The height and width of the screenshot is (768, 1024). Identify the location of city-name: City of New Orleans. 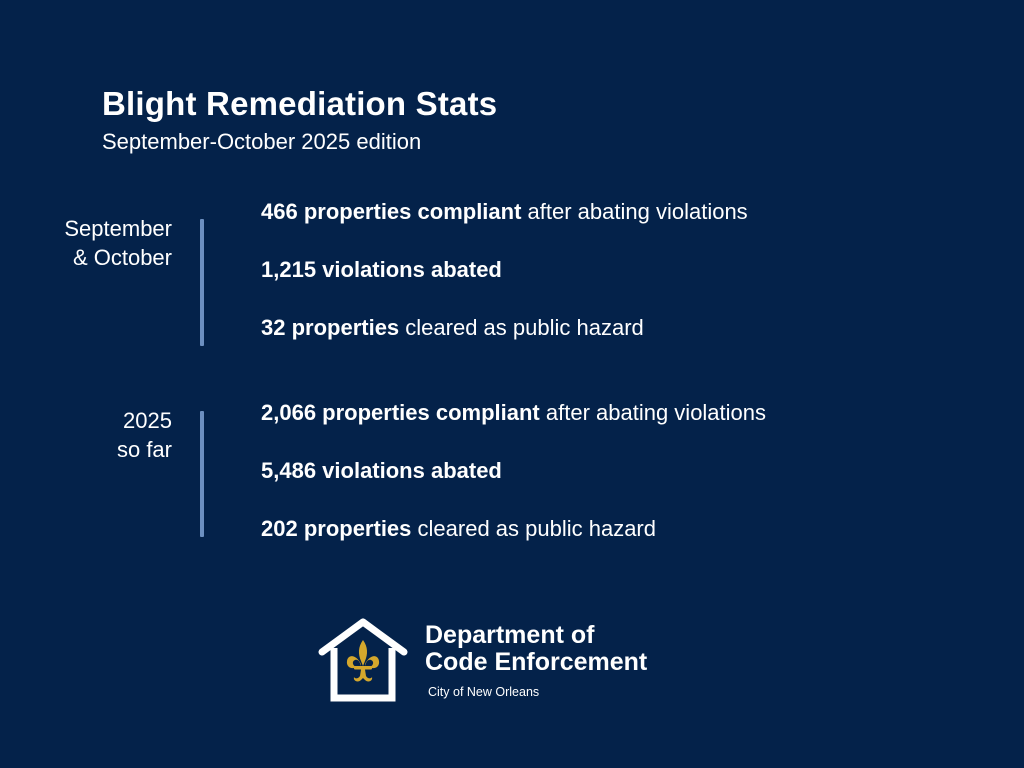
(484, 692).